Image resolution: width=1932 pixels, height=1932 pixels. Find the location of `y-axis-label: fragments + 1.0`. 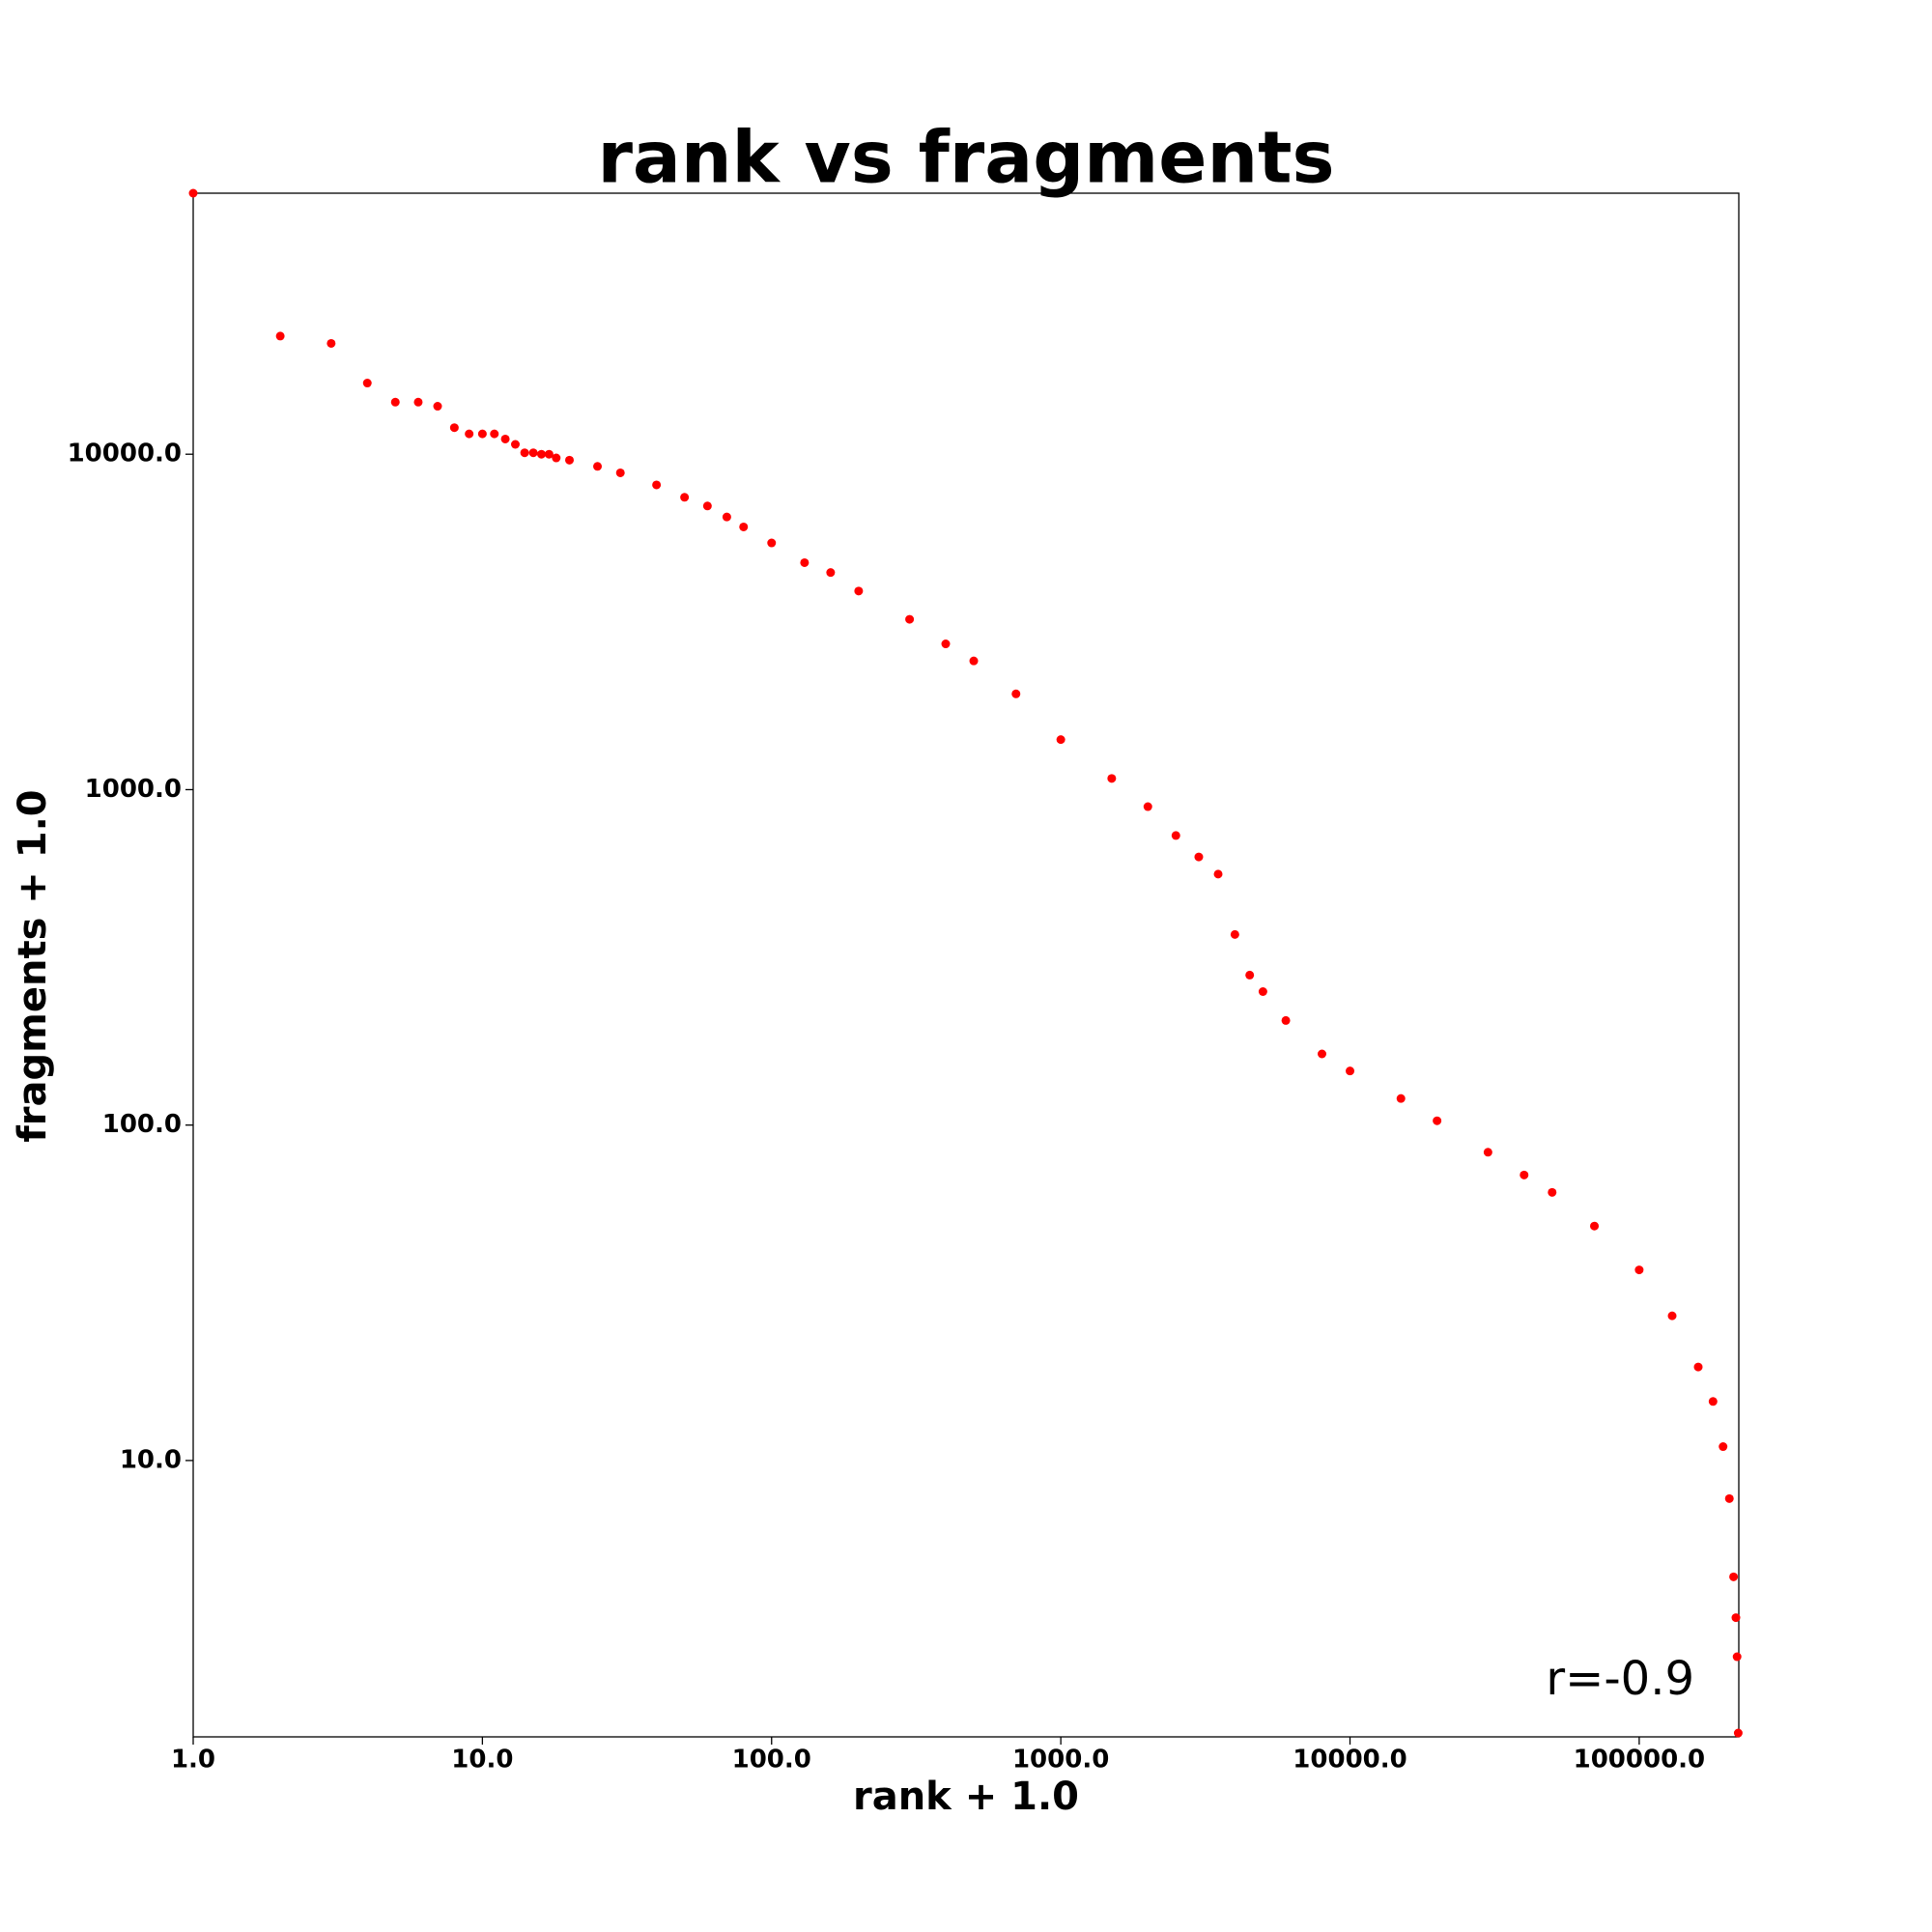

y-axis-label: fragments + 1.0 is located at coordinates (33, 965).